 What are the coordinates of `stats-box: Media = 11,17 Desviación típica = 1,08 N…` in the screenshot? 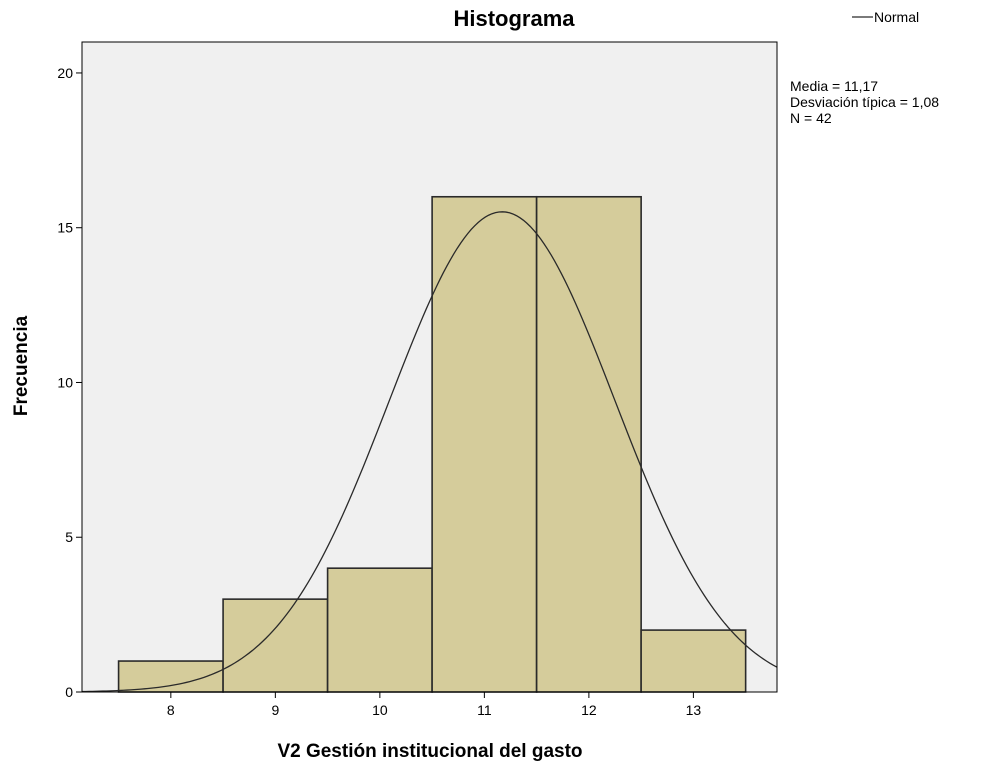 It's located at (864, 102).